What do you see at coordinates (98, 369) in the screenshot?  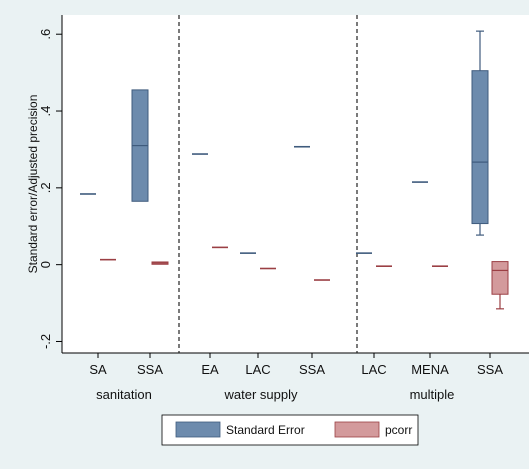 I see `category-label: SA` at bounding box center [98, 369].